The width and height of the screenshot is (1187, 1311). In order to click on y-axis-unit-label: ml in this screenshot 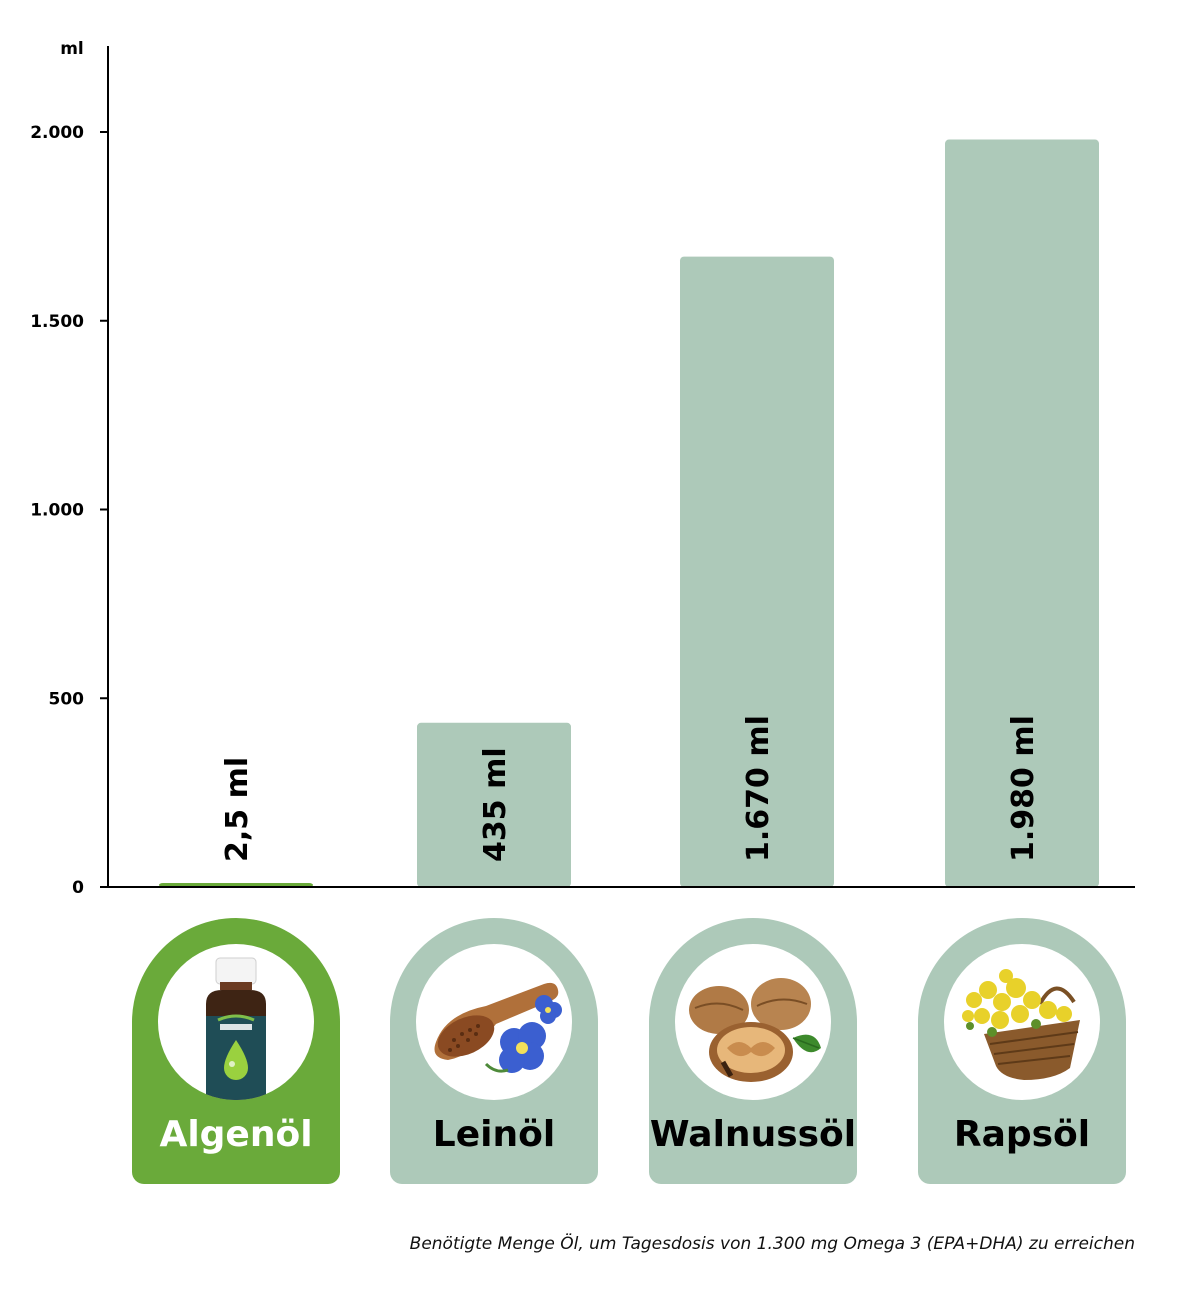, I will do `click(72, 49)`.